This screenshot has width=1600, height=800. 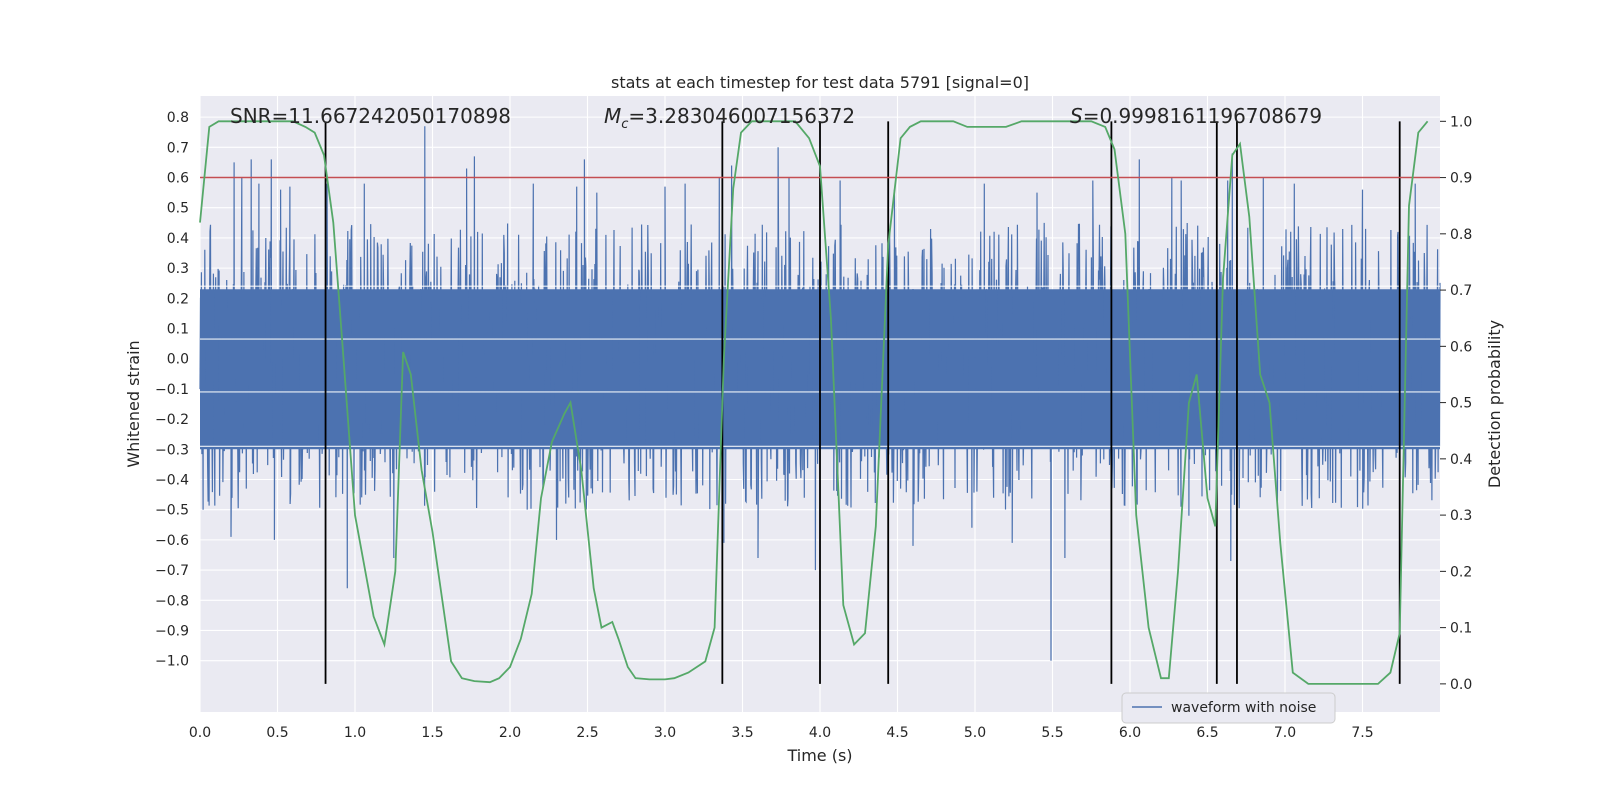 What do you see at coordinates (1461, 235) in the screenshot?
I see `y2-tick-label: 0.8` at bounding box center [1461, 235].